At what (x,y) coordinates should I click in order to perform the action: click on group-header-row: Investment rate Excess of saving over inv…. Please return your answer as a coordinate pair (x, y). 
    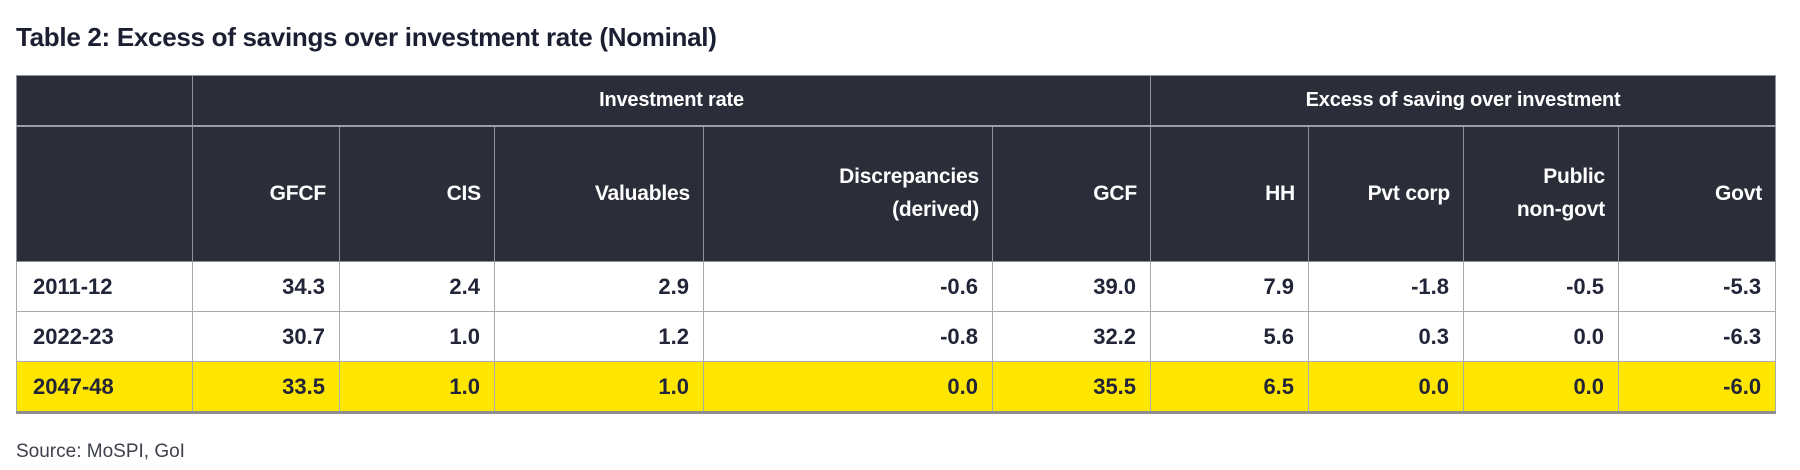
    Looking at the image, I should click on (896, 101).